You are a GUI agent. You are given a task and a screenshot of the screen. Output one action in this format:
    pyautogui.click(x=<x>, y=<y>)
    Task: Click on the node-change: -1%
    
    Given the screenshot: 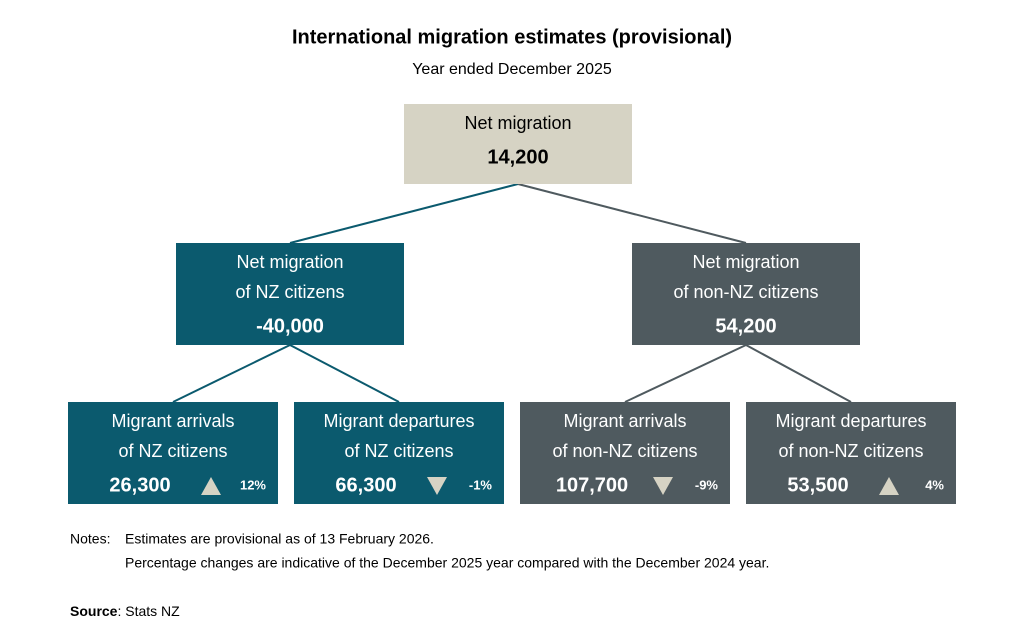 What is the action you would take?
    pyautogui.click(x=481, y=484)
    